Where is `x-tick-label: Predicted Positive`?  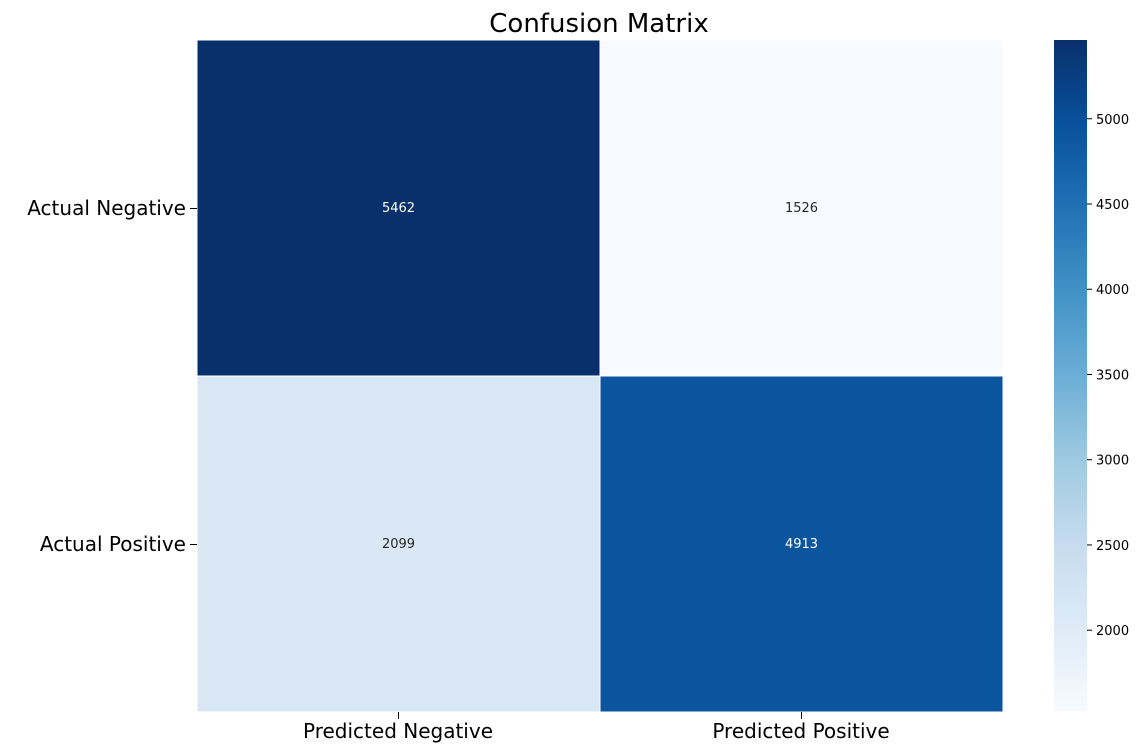
x-tick-label: Predicted Positive is located at coordinates (800, 731).